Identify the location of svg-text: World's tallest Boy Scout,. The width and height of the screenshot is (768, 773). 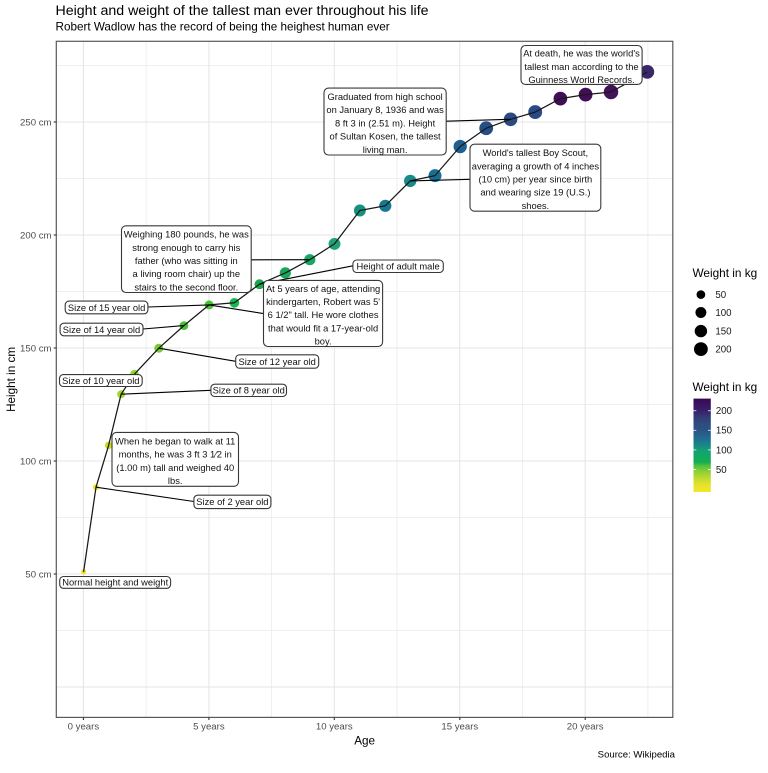
(535, 153).